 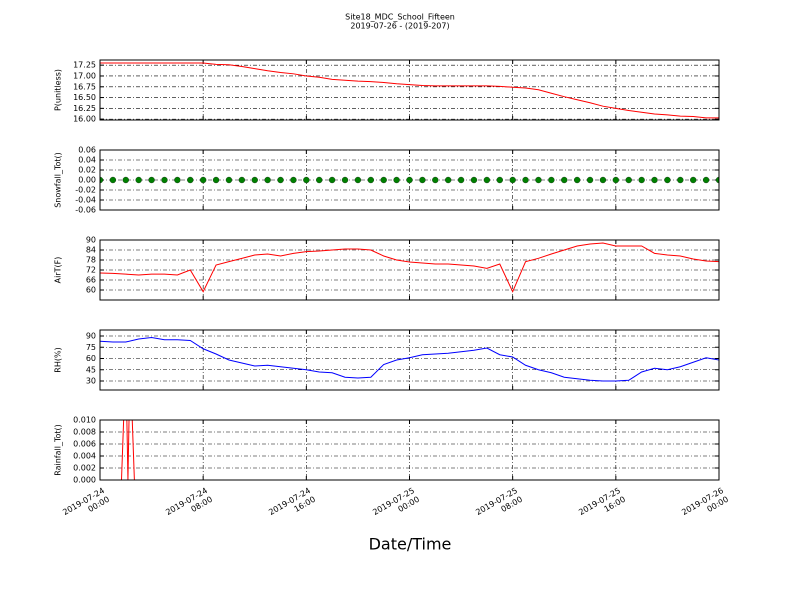 What do you see at coordinates (84, 119) in the screenshot?
I see `y-tick-label: 16.00` at bounding box center [84, 119].